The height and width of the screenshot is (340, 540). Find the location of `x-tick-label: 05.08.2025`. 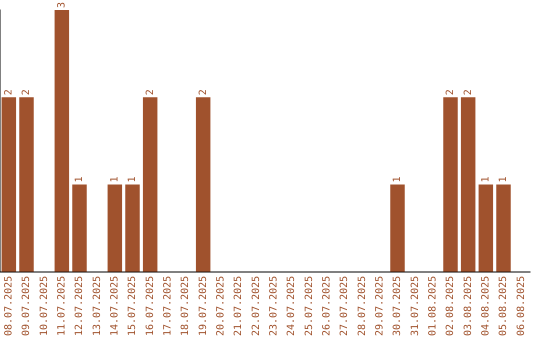

x-tick-label: 05.08.2025 is located at coordinates (504, 306).